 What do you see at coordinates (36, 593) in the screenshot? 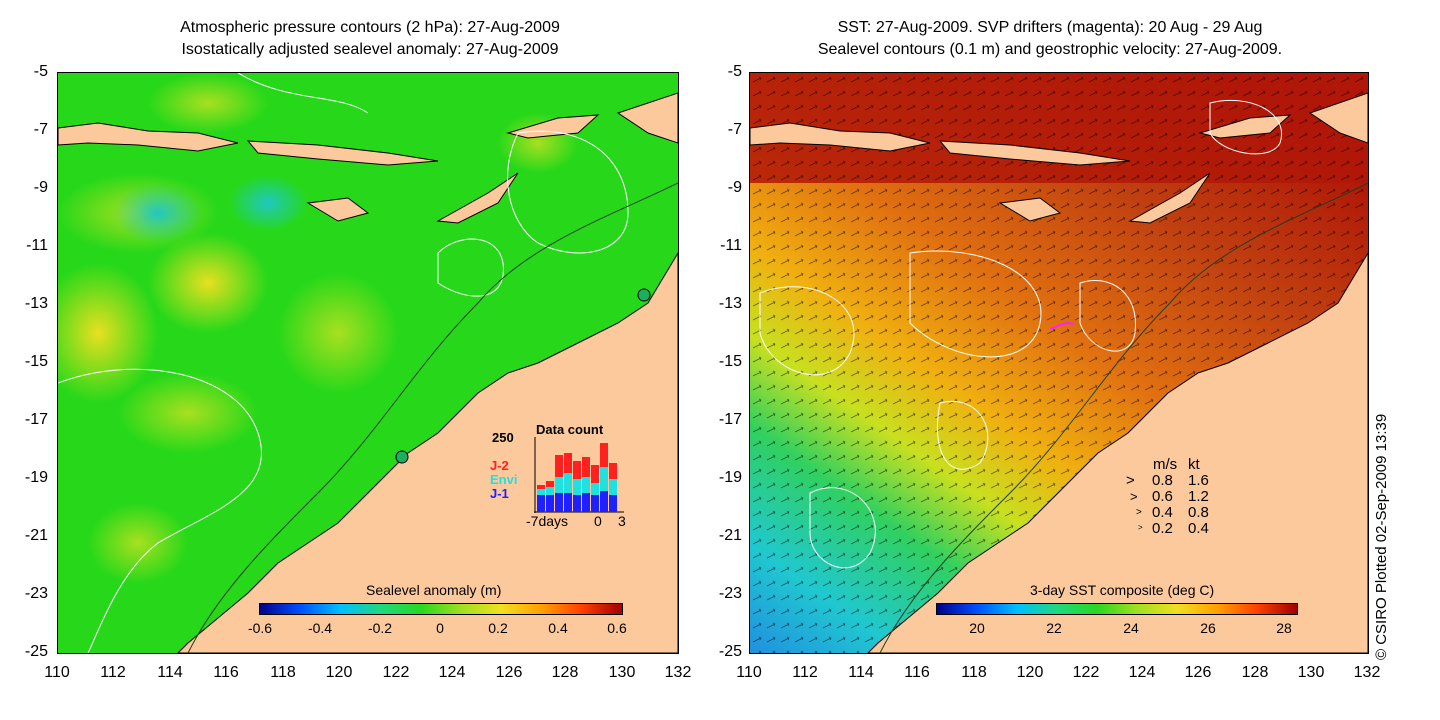
I see `left-y-tick: -23` at bounding box center [36, 593].